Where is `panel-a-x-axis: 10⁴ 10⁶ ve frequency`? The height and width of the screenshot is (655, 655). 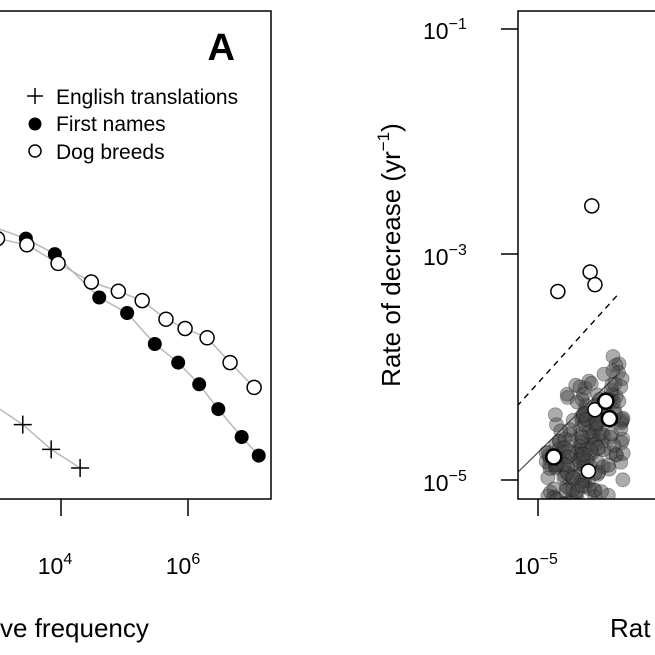 panel-a-x-axis: 10⁴ 10⁶ ve frequency is located at coordinates (100, 571).